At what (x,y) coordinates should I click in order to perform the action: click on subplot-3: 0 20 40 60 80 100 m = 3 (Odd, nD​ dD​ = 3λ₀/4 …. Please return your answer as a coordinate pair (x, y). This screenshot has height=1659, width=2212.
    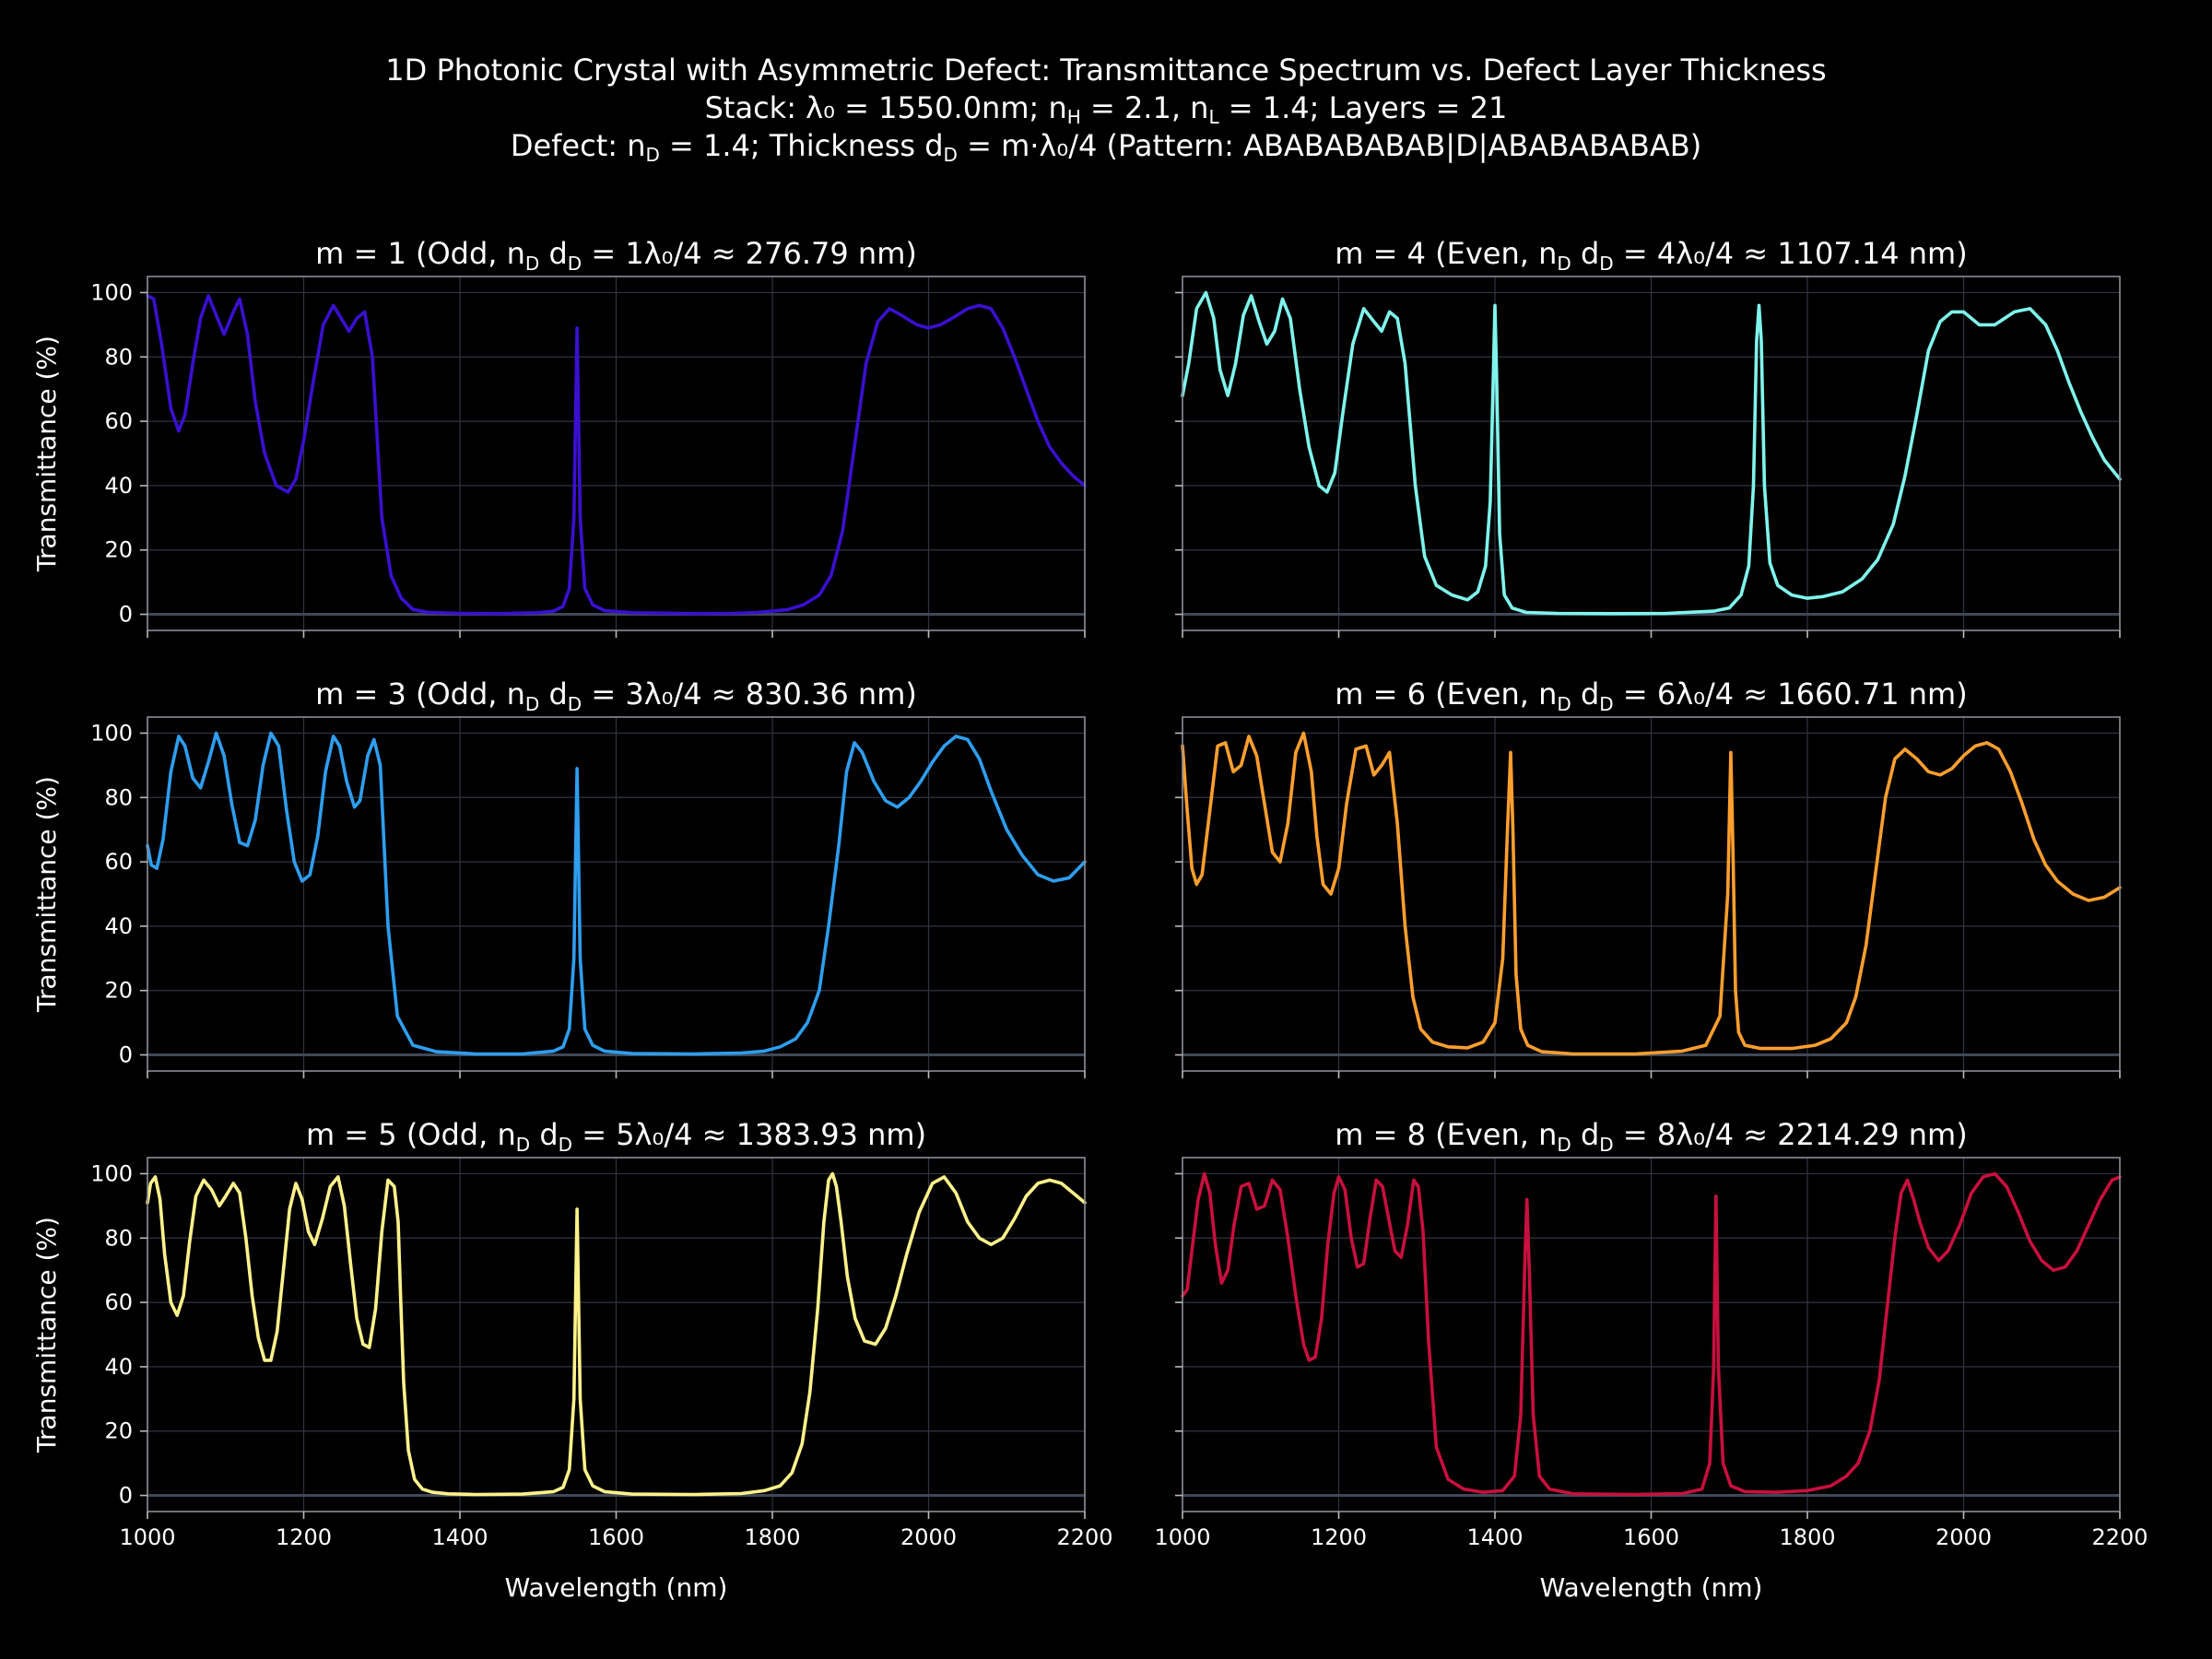
    Looking at the image, I should click on (559, 877).